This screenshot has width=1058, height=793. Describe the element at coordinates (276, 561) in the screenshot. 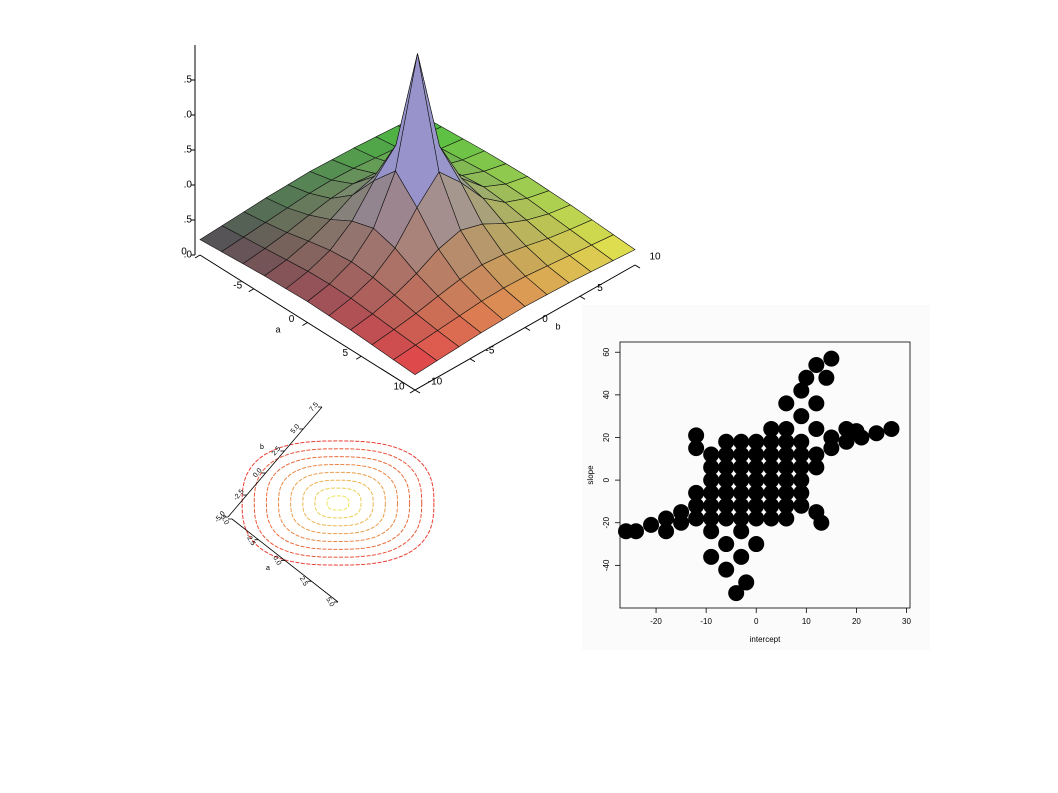

I see `x-tick-label: 0.0` at that location.